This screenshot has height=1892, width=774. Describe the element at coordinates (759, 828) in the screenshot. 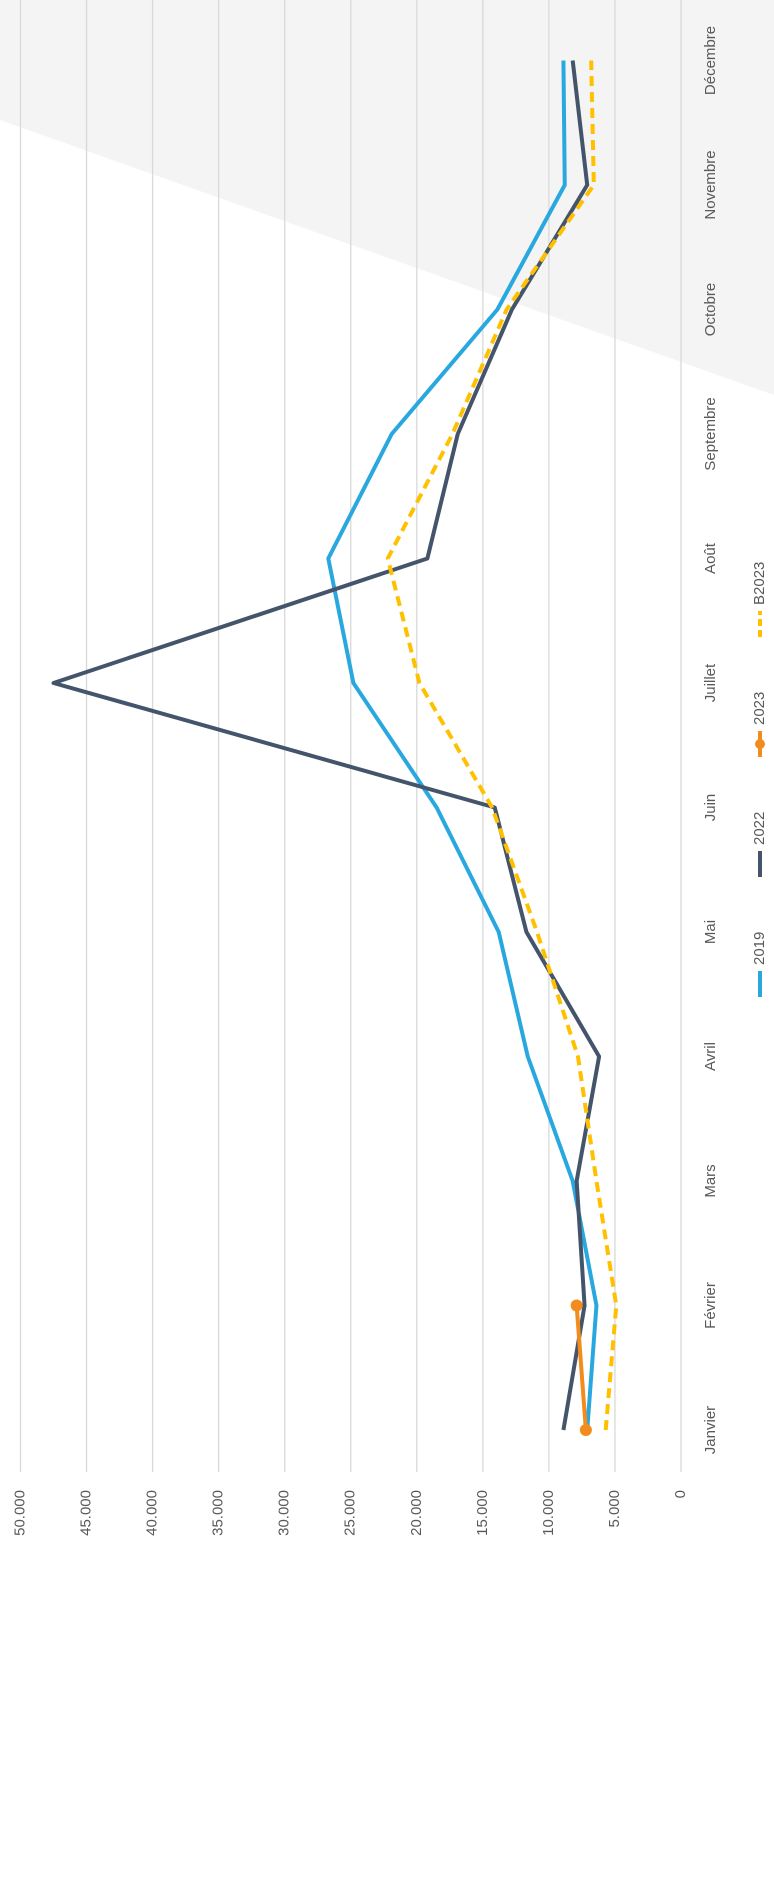

I see `legend-label: 2022` at that location.